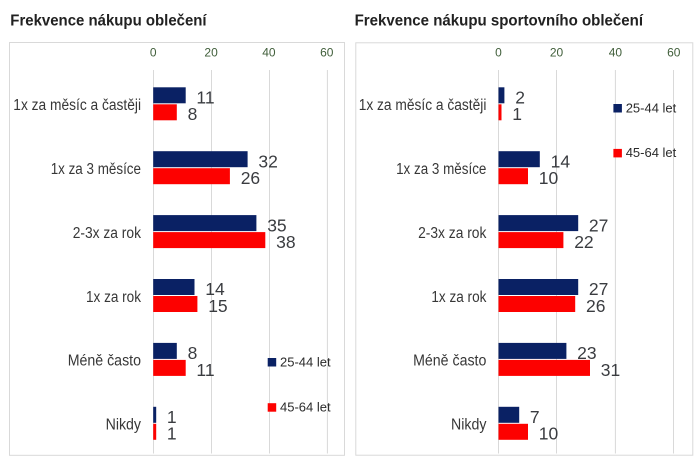 This screenshot has height=463, width=700. What do you see at coordinates (285, 242) in the screenshot?
I see `svg-text: 38` at bounding box center [285, 242].